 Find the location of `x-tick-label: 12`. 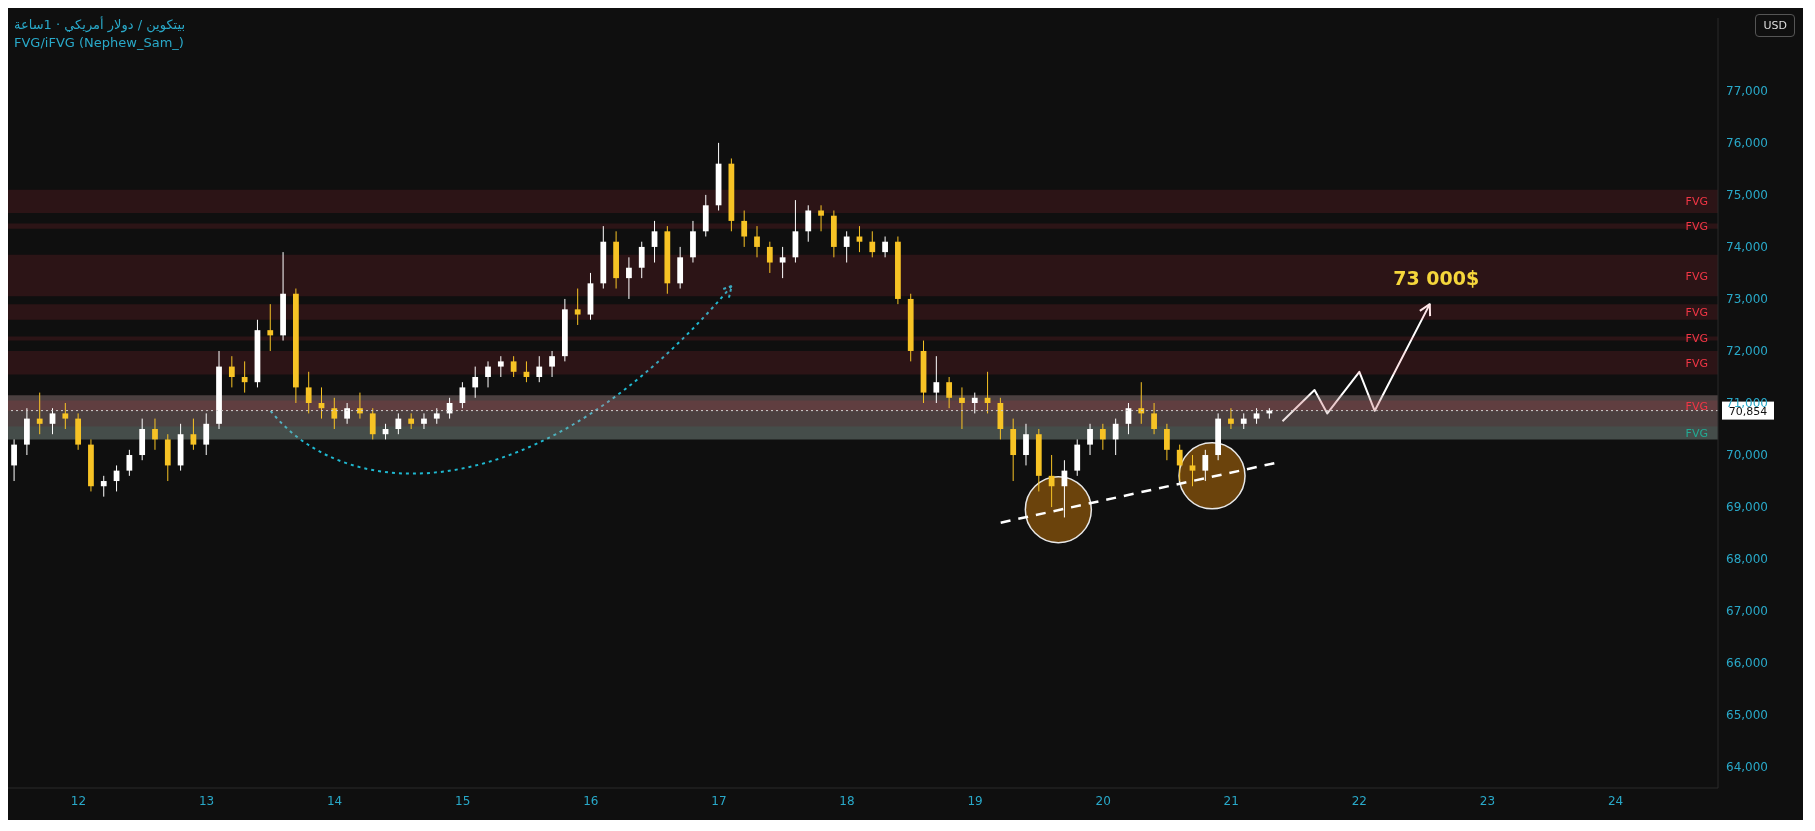

x-tick-label: 12 is located at coordinates (78, 800).